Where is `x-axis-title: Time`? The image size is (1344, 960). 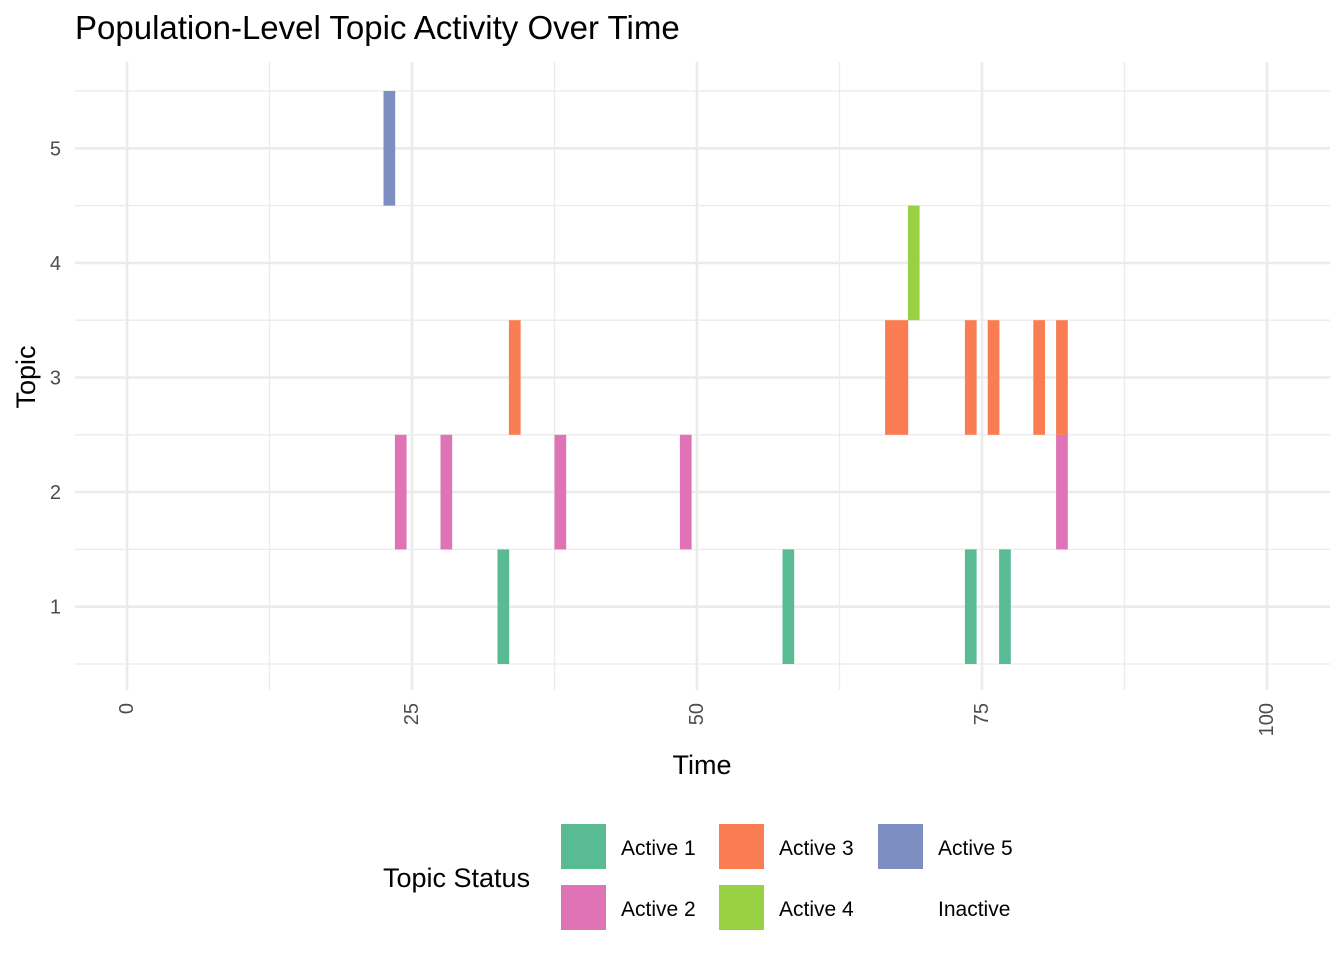 x-axis-title: Time is located at coordinates (702, 765).